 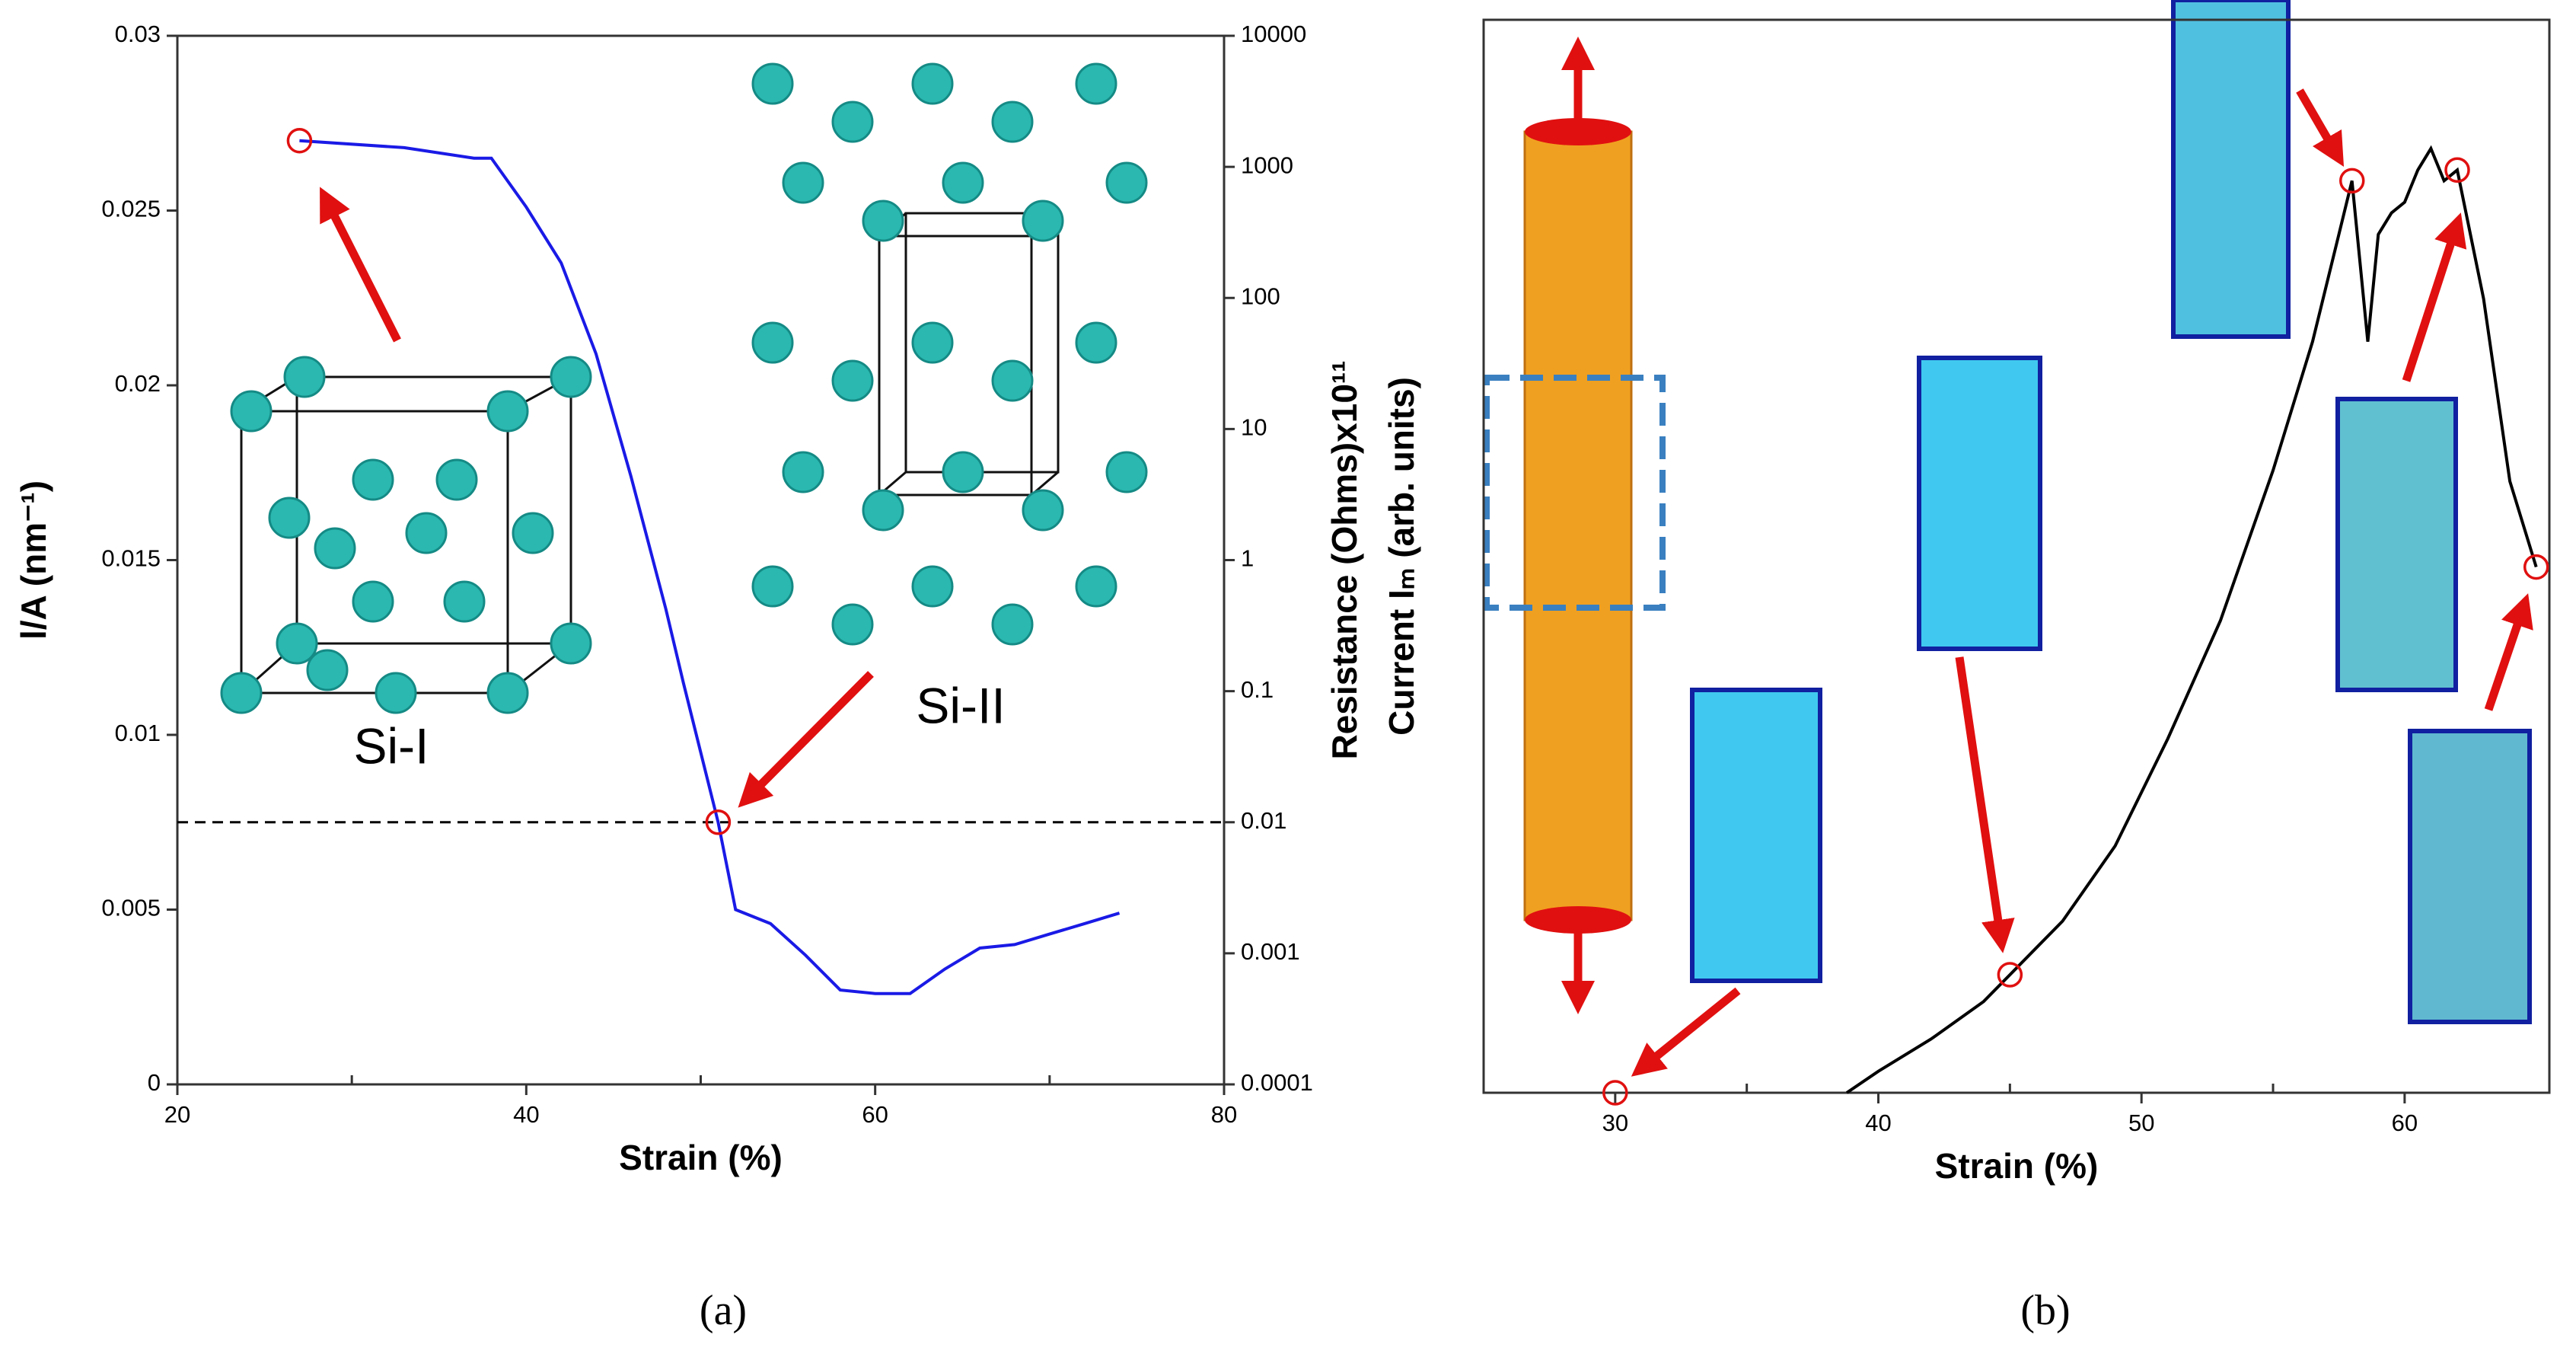 What do you see at coordinates (1260, 296) in the screenshot?
I see `y2-tick-label: 100` at bounding box center [1260, 296].